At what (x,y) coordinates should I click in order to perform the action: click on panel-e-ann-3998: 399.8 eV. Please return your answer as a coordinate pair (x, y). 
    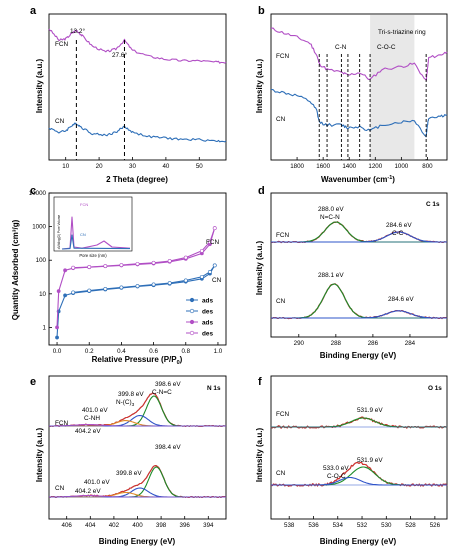
    Looking at the image, I should click on (131, 394).